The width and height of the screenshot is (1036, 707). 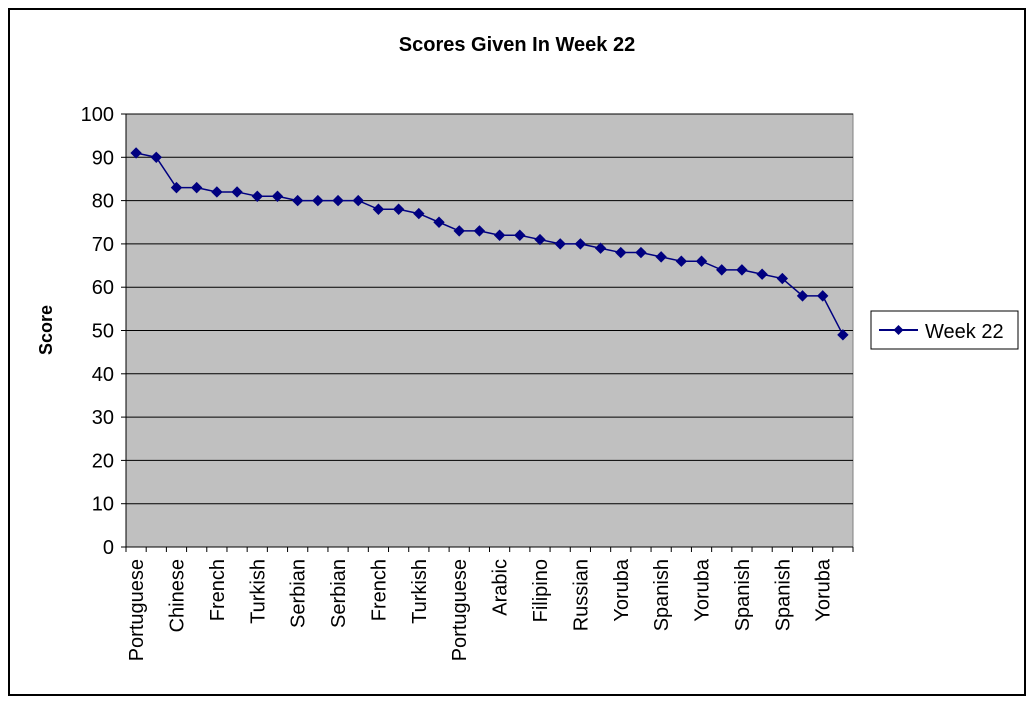 What do you see at coordinates (103, 332) in the screenshot?
I see `y-tick-label: 50` at bounding box center [103, 332].